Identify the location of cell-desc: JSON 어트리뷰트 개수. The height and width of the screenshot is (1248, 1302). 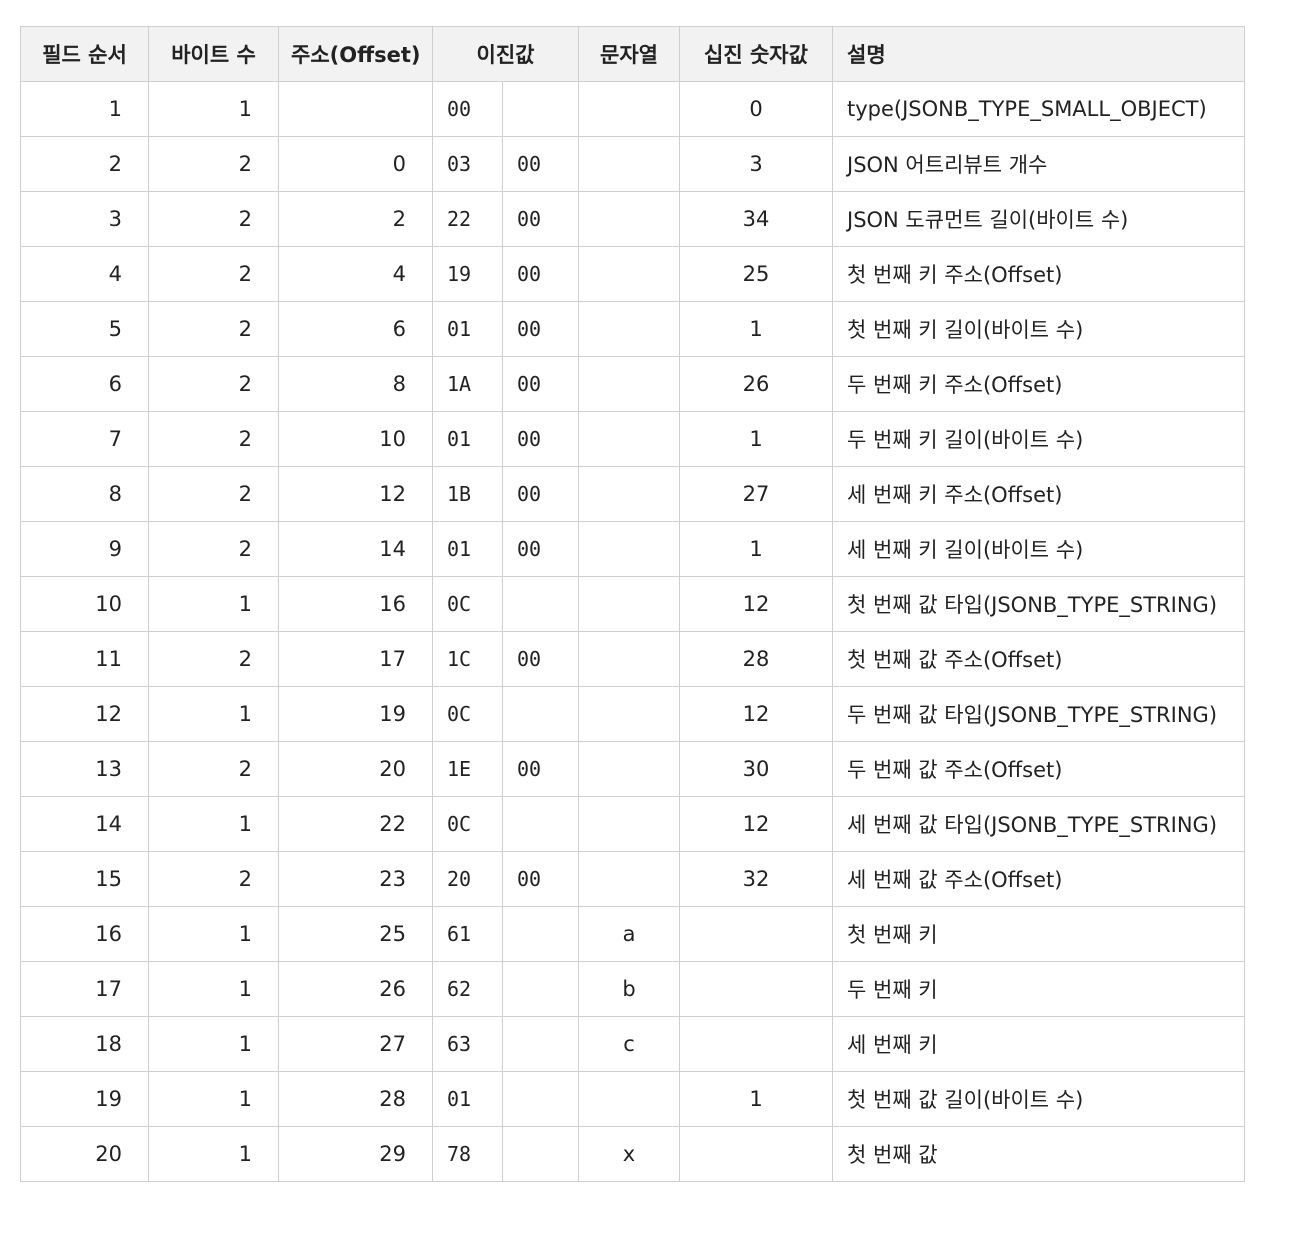
(1038, 164).